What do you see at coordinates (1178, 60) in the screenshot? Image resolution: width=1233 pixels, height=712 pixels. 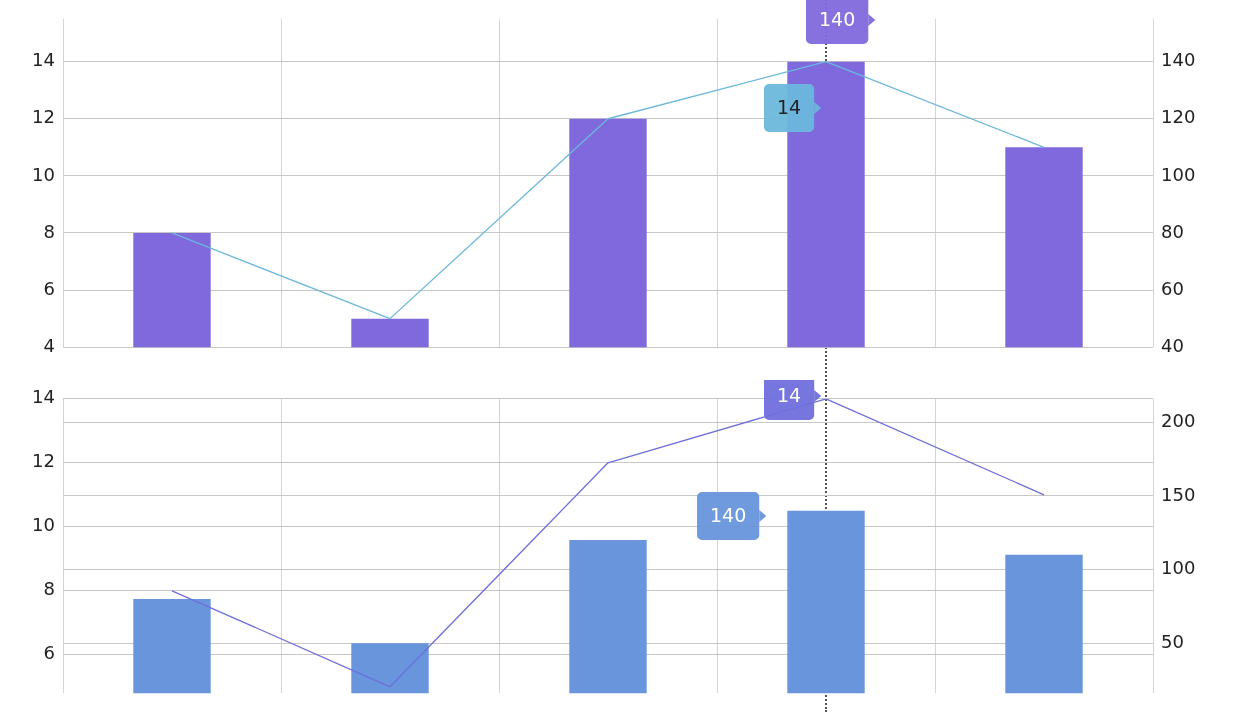 I see `y2-tick-label: 140` at bounding box center [1178, 60].